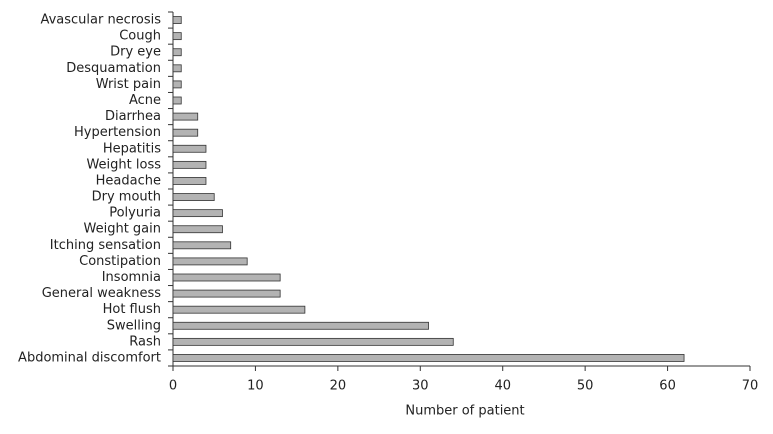 The height and width of the screenshot is (434, 773). What do you see at coordinates (502, 386) in the screenshot?
I see `x-tick-label: 40` at bounding box center [502, 386].